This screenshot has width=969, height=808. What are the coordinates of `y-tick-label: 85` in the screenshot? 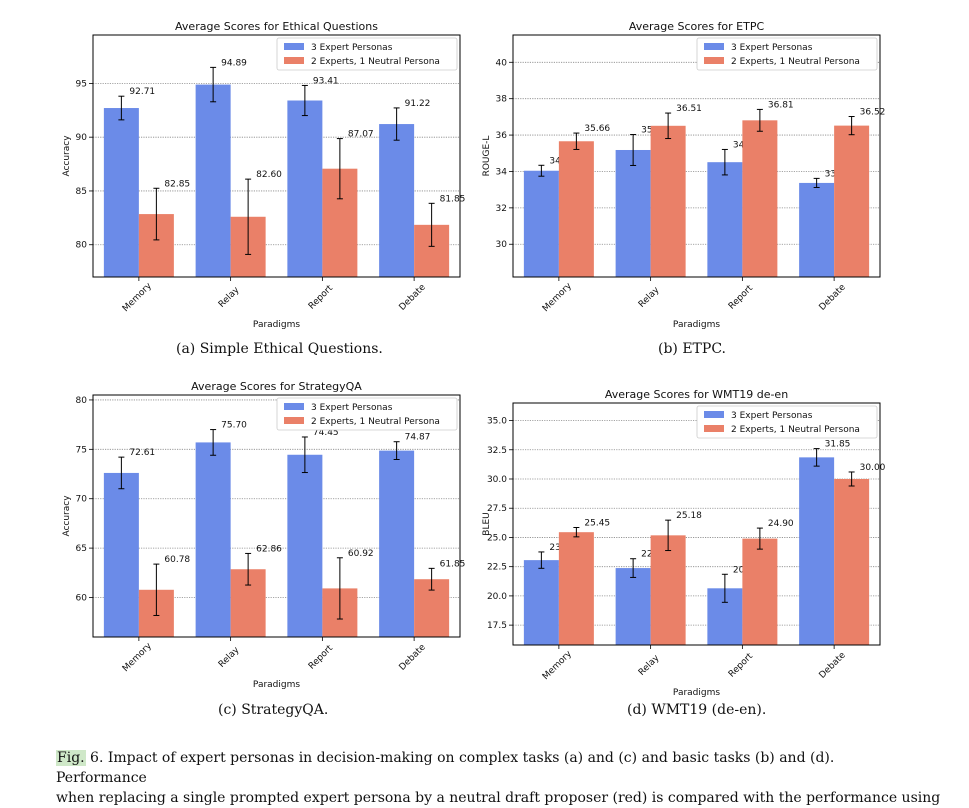 It's located at (81, 192).